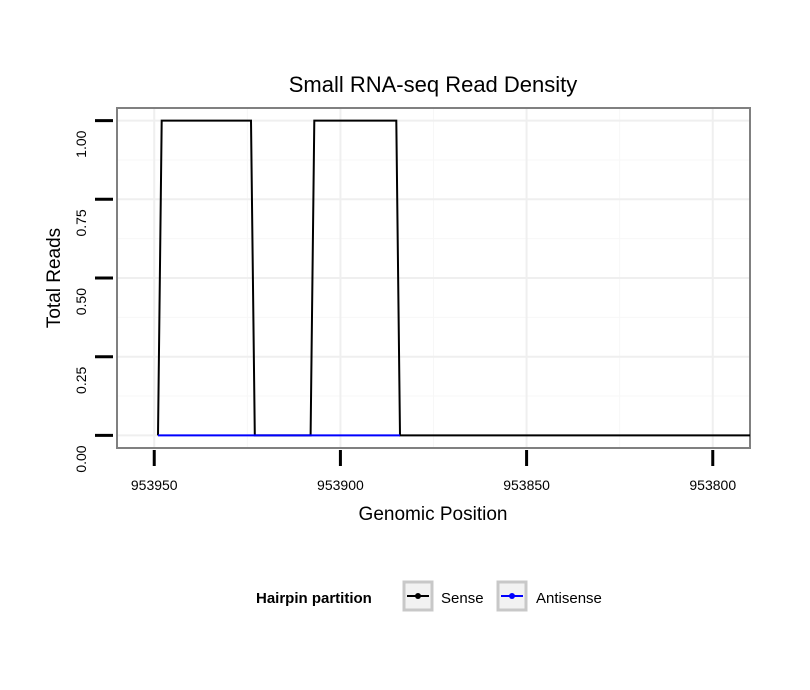  What do you see at coordinates (81, 301) in the screenshot?
I see `y-tick-label: 0.50` at bounding box center [81, 301].